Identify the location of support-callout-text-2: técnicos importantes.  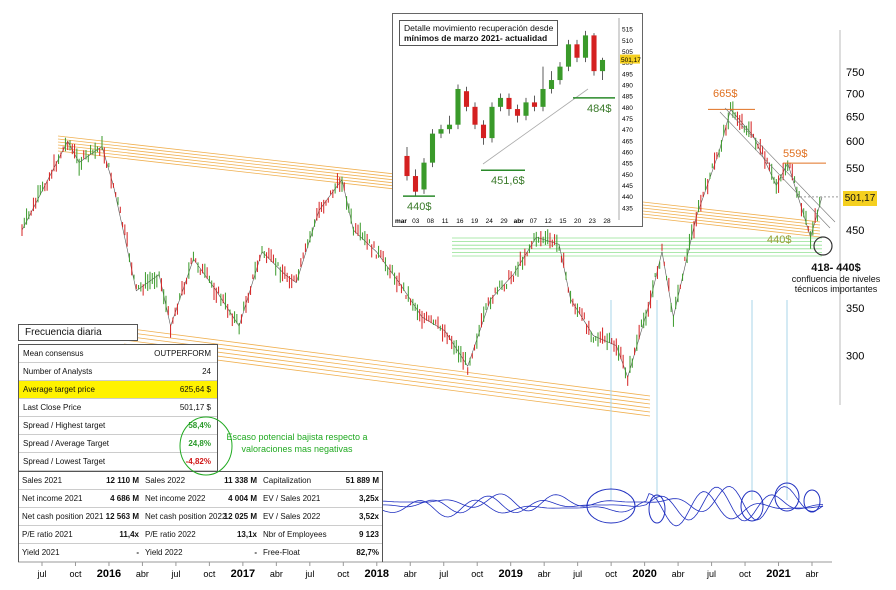
(836, 289).